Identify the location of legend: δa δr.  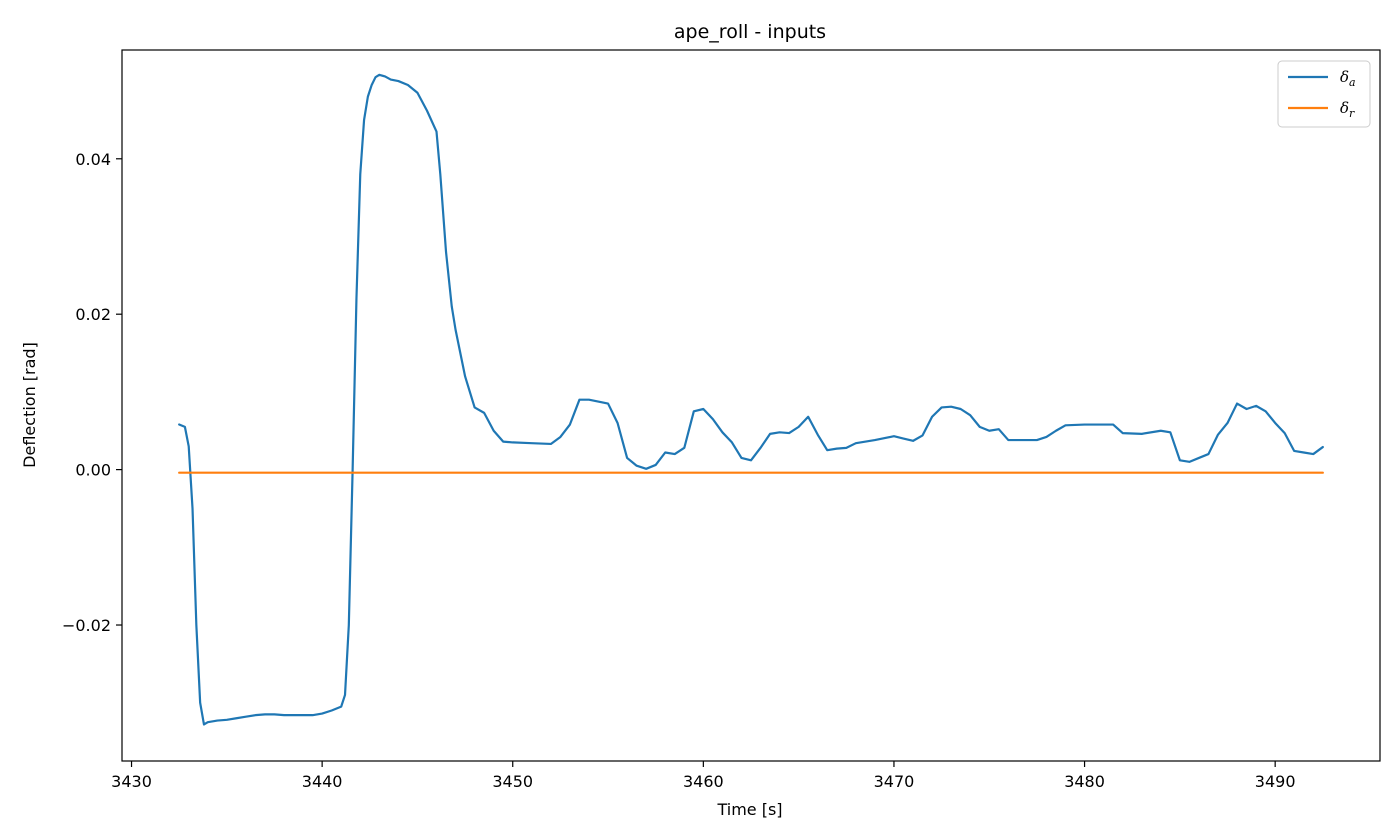
(1324, 94).